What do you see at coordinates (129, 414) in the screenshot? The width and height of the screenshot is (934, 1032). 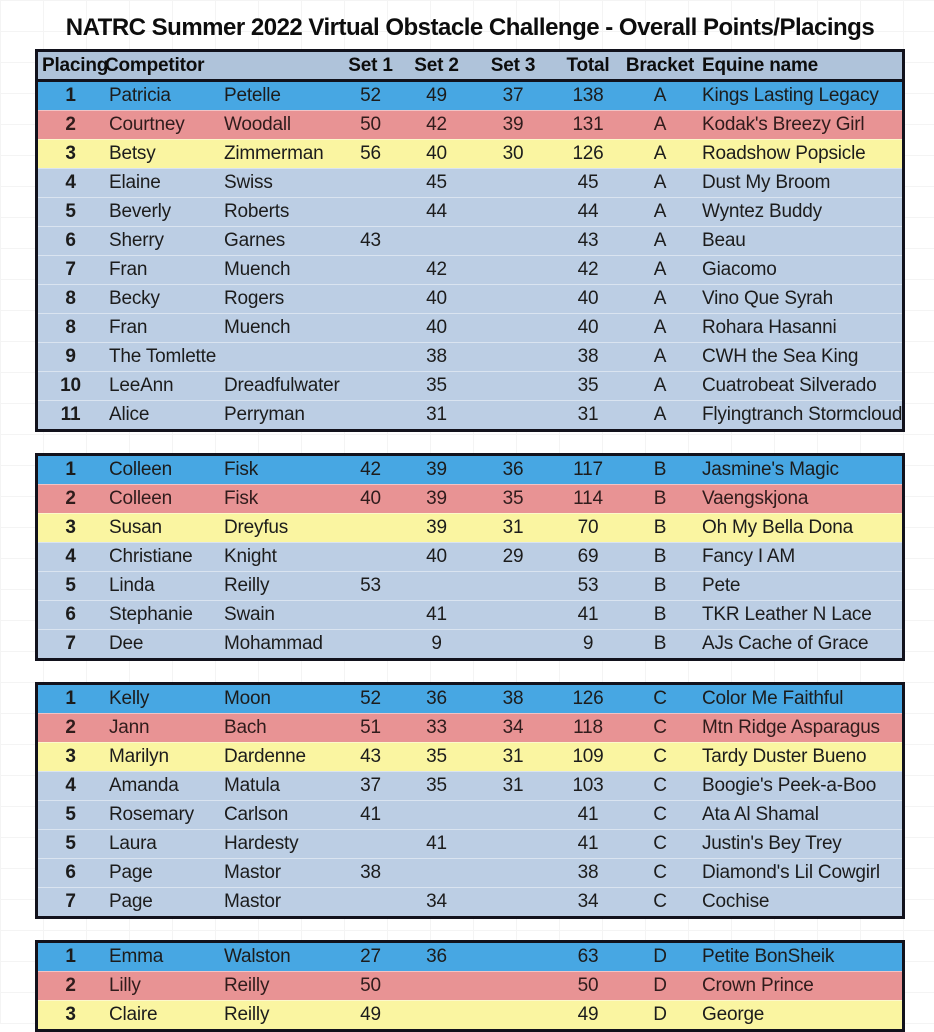 I see `cell-first-name: Alice` at bounding box center [129, 414].